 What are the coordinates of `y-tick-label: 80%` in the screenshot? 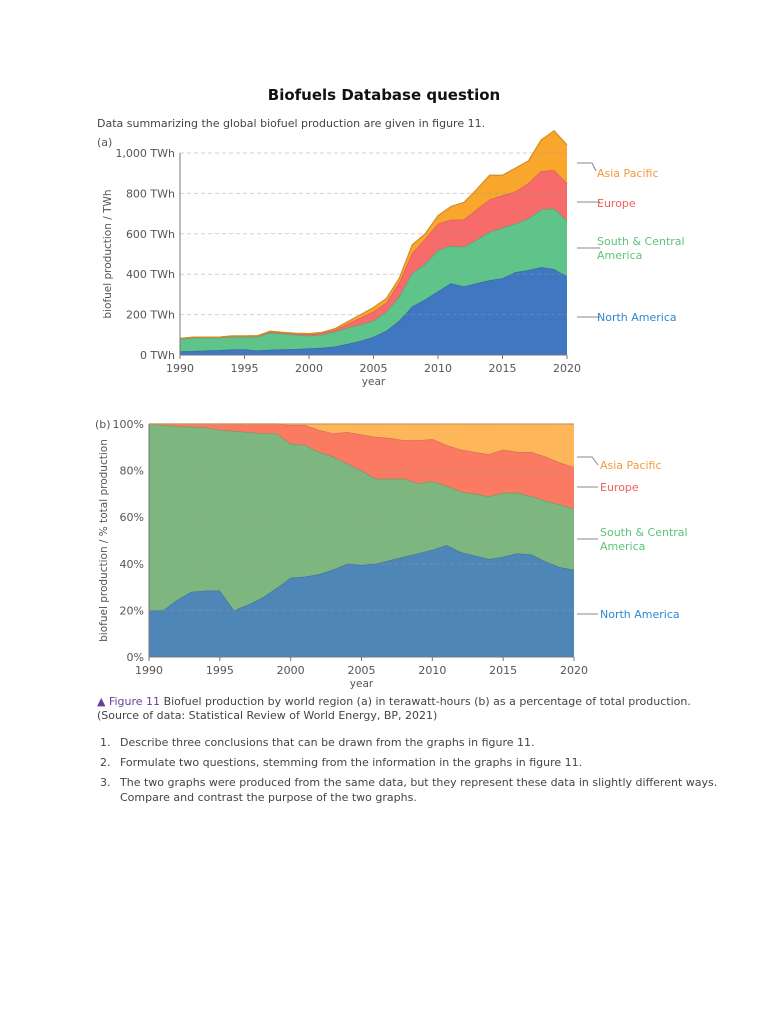 It's located at (132, 471).